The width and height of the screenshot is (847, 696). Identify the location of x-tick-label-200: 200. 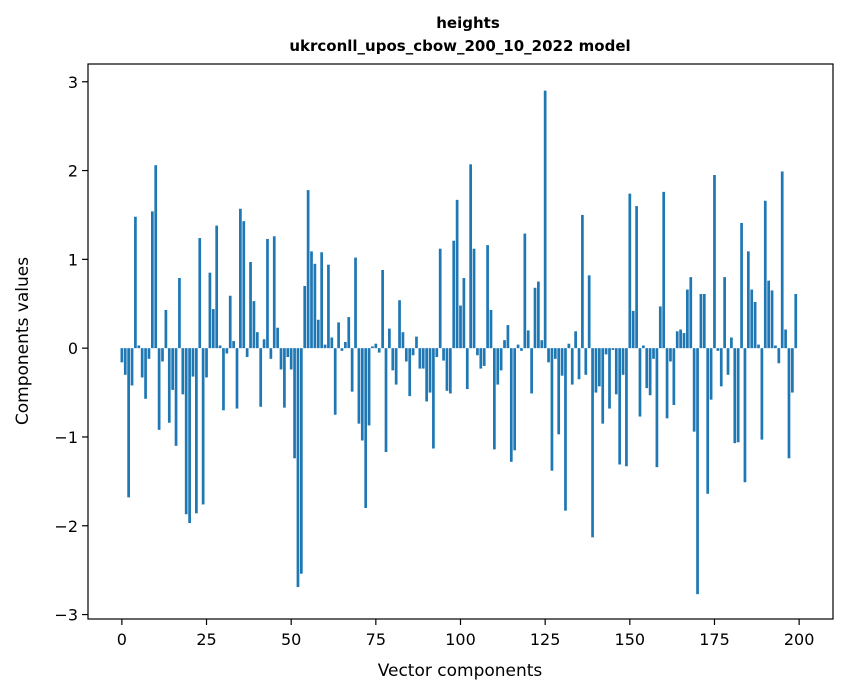
(799, 639).